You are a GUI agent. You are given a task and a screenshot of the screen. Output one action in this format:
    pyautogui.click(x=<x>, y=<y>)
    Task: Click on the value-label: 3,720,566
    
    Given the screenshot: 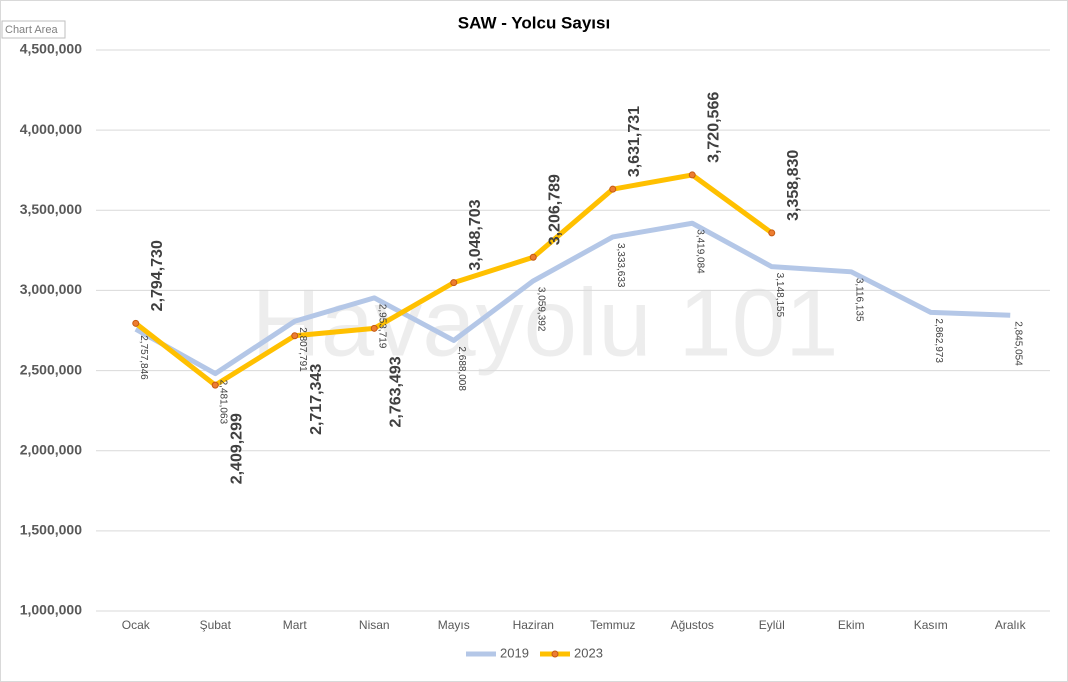 What is the action you would take?
    pyautogui.click(x=713, y=127)
    